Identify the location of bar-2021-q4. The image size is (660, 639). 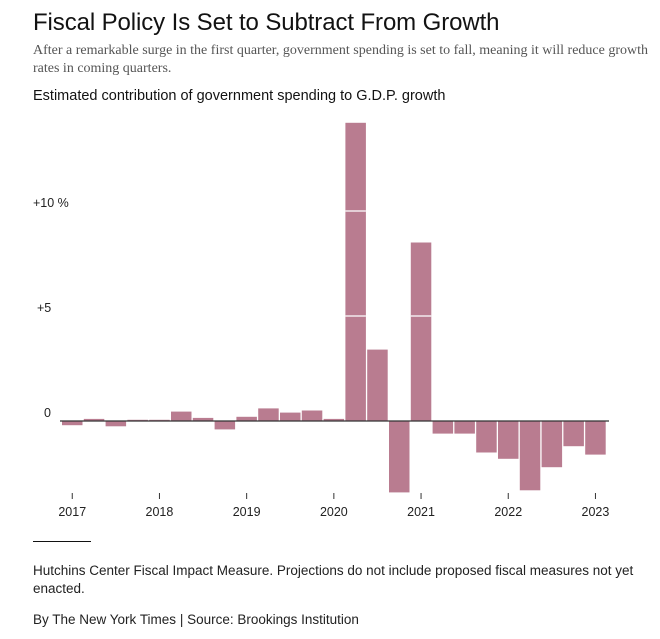
(486, 437).